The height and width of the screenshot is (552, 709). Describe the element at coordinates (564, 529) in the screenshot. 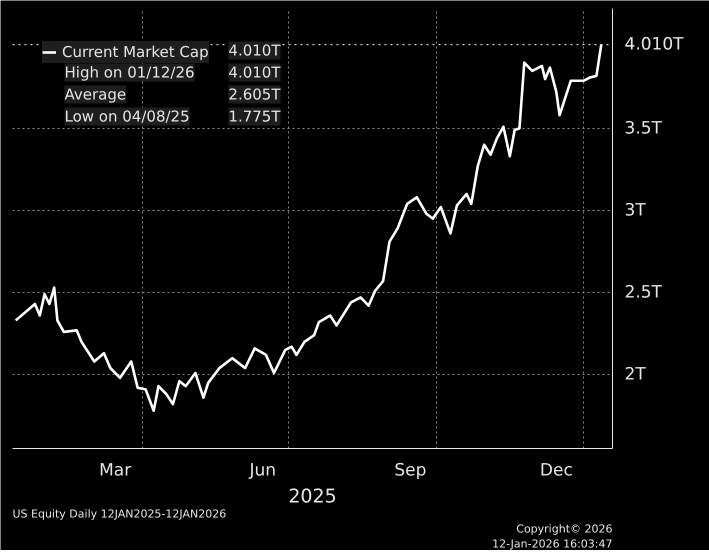

I see `text: Copyright© 2026` at that location.